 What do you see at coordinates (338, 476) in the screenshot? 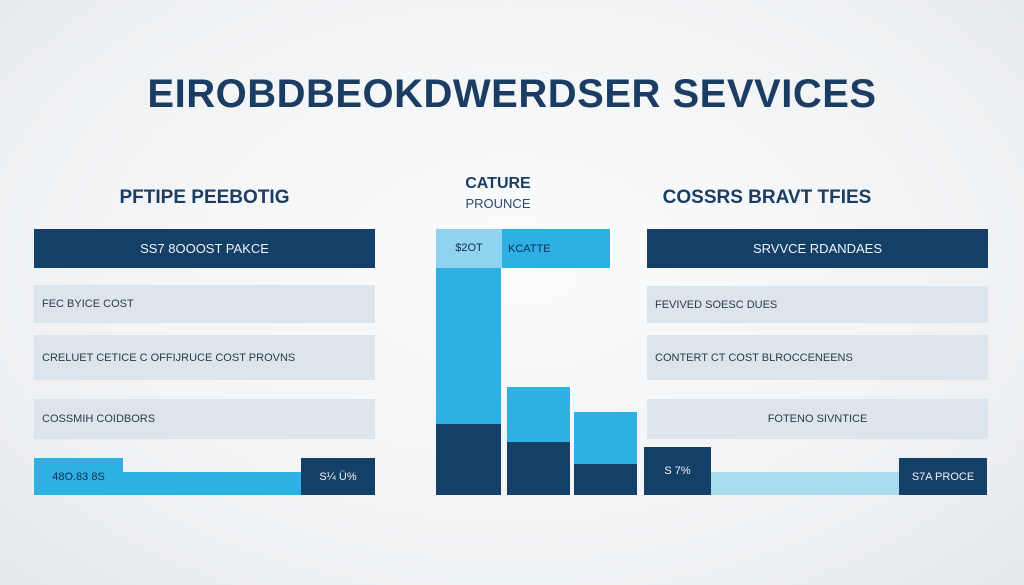
I see `left-bottom-right-chip: S¼ Ü%` at bounding box center [338, 476].